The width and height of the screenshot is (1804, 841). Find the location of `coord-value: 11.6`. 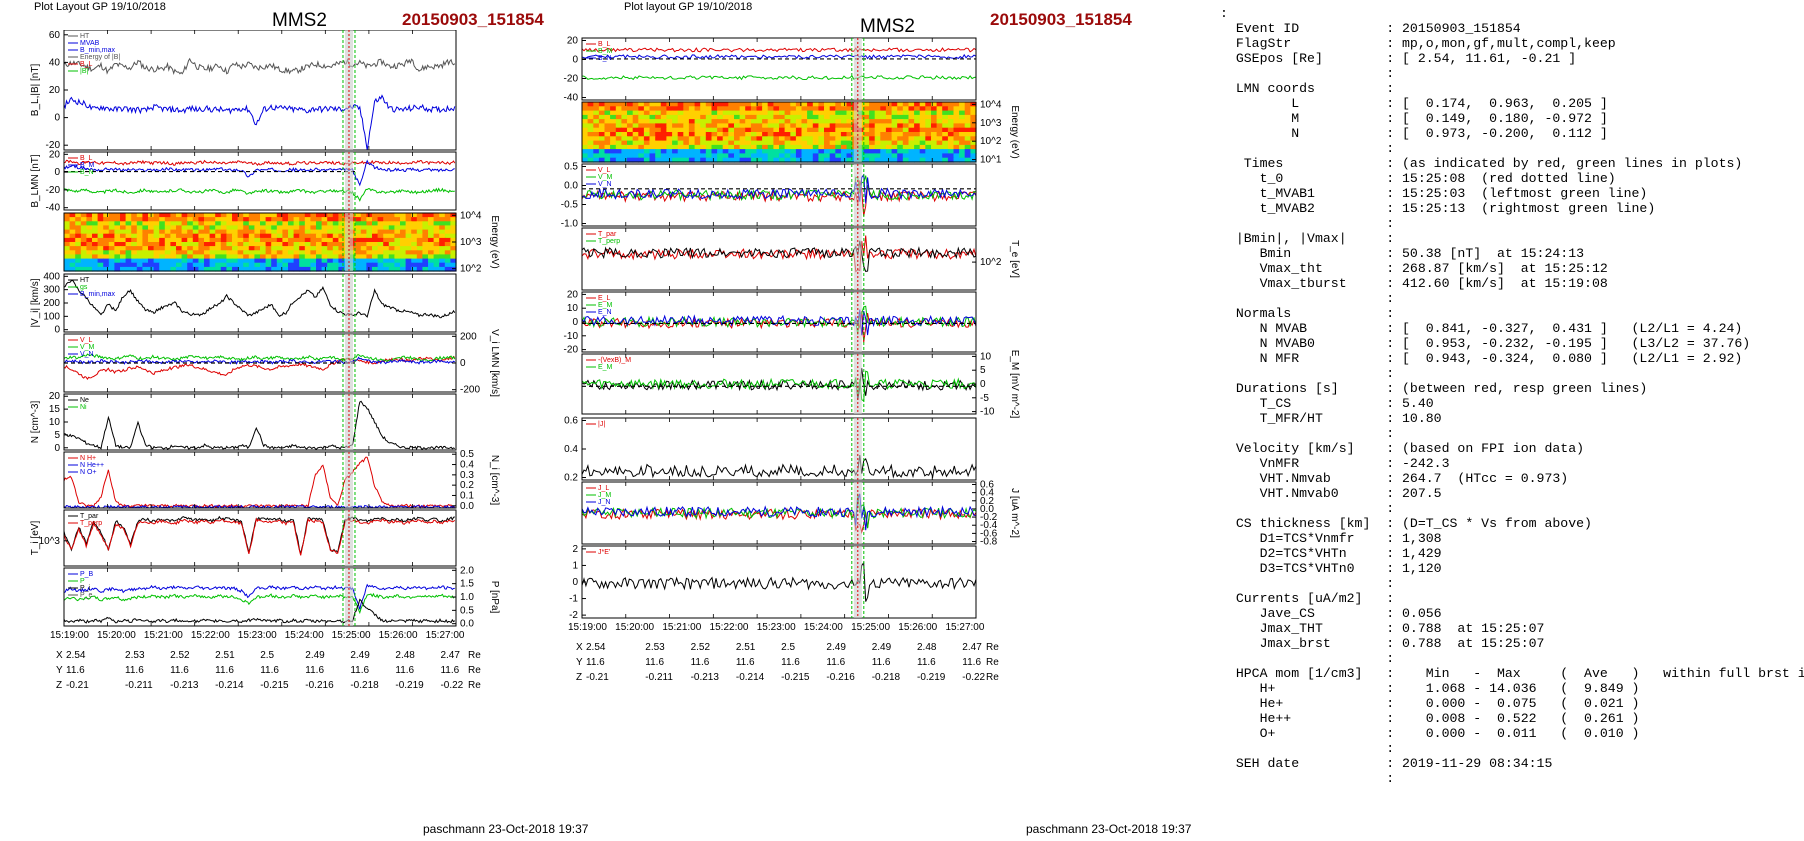

coord-value: 11.6 is located at coordinates (179, 670).